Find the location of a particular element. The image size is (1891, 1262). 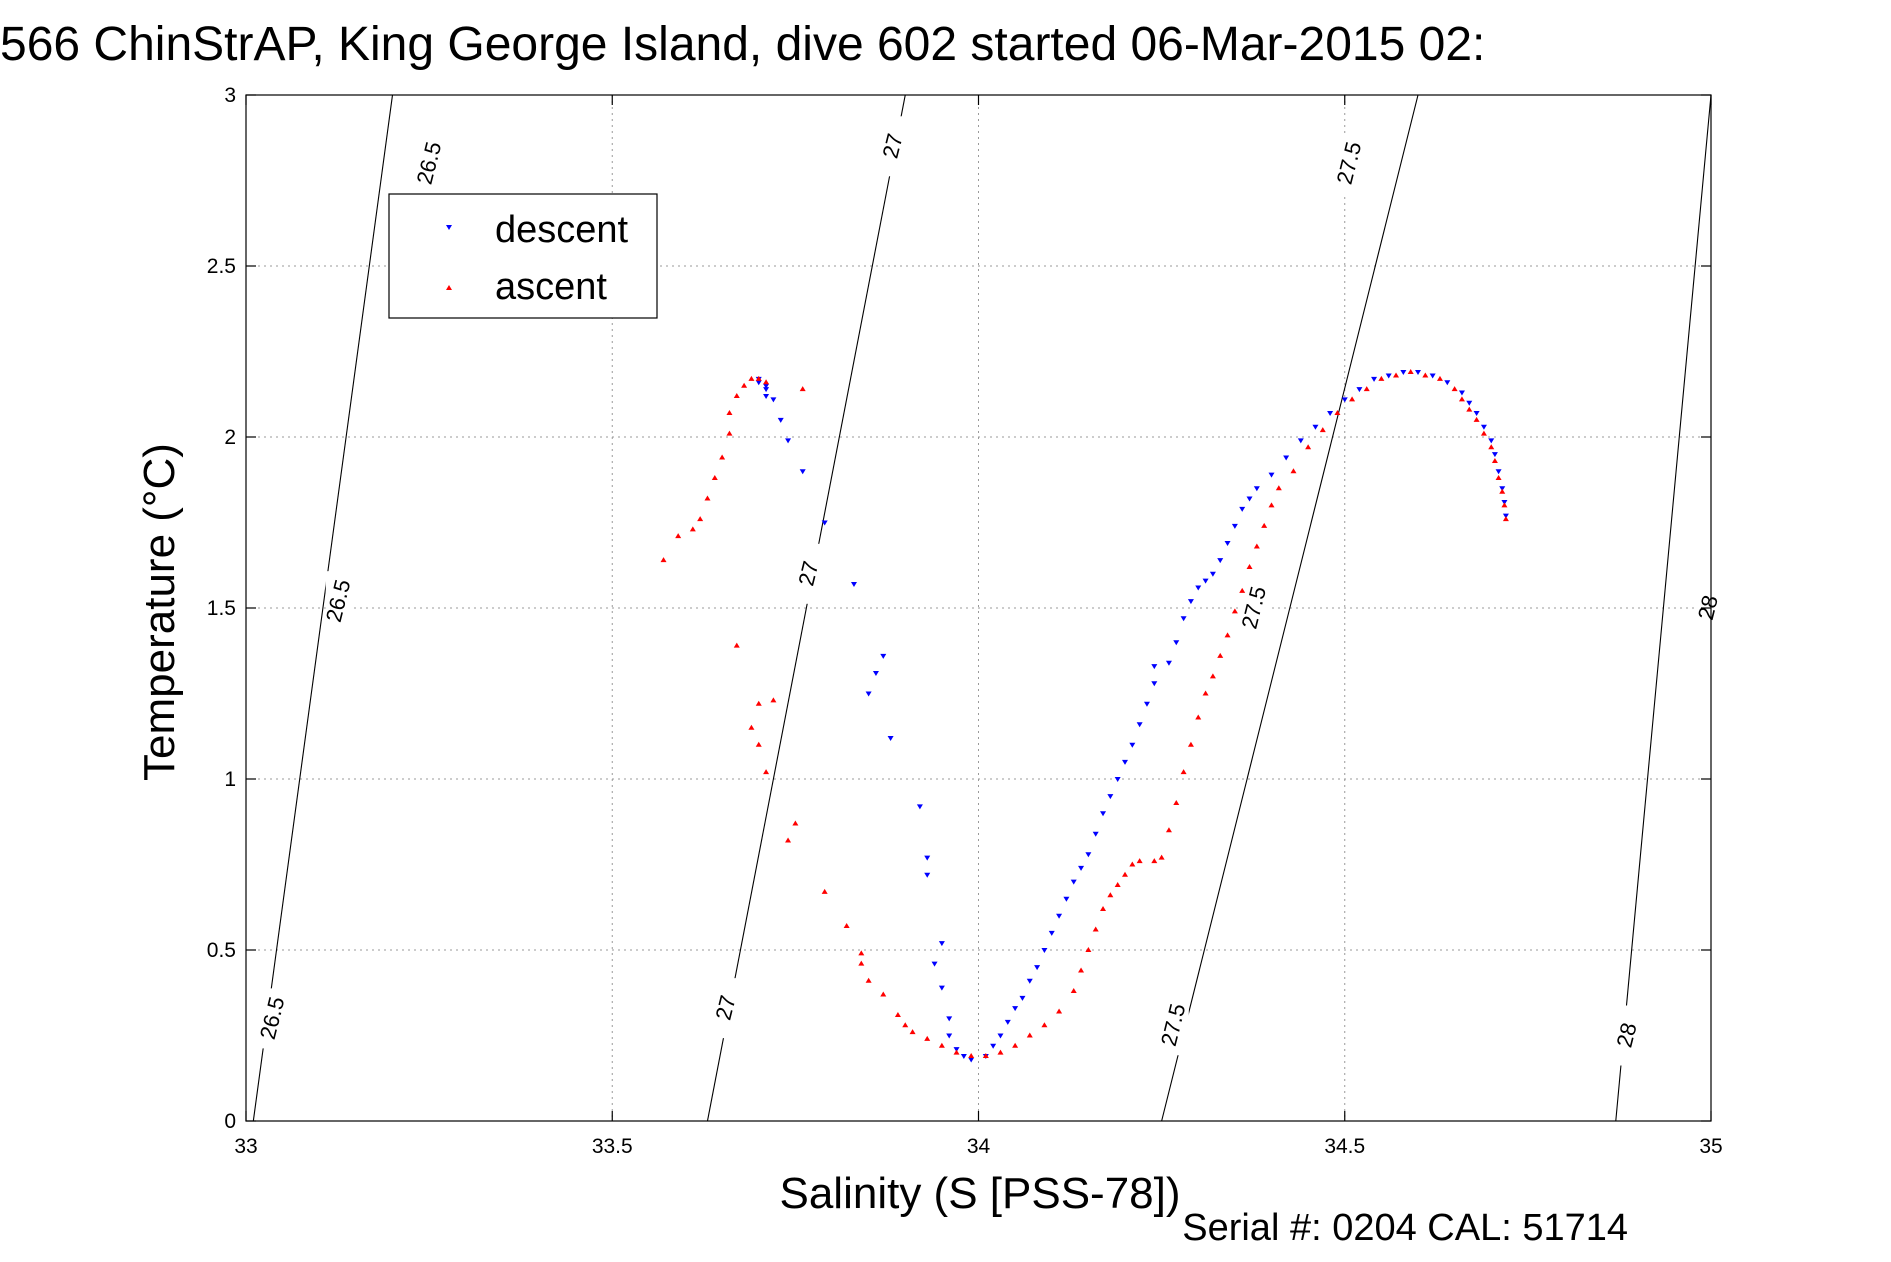

contour-line-26.5 is located at coordinates (323, 608).